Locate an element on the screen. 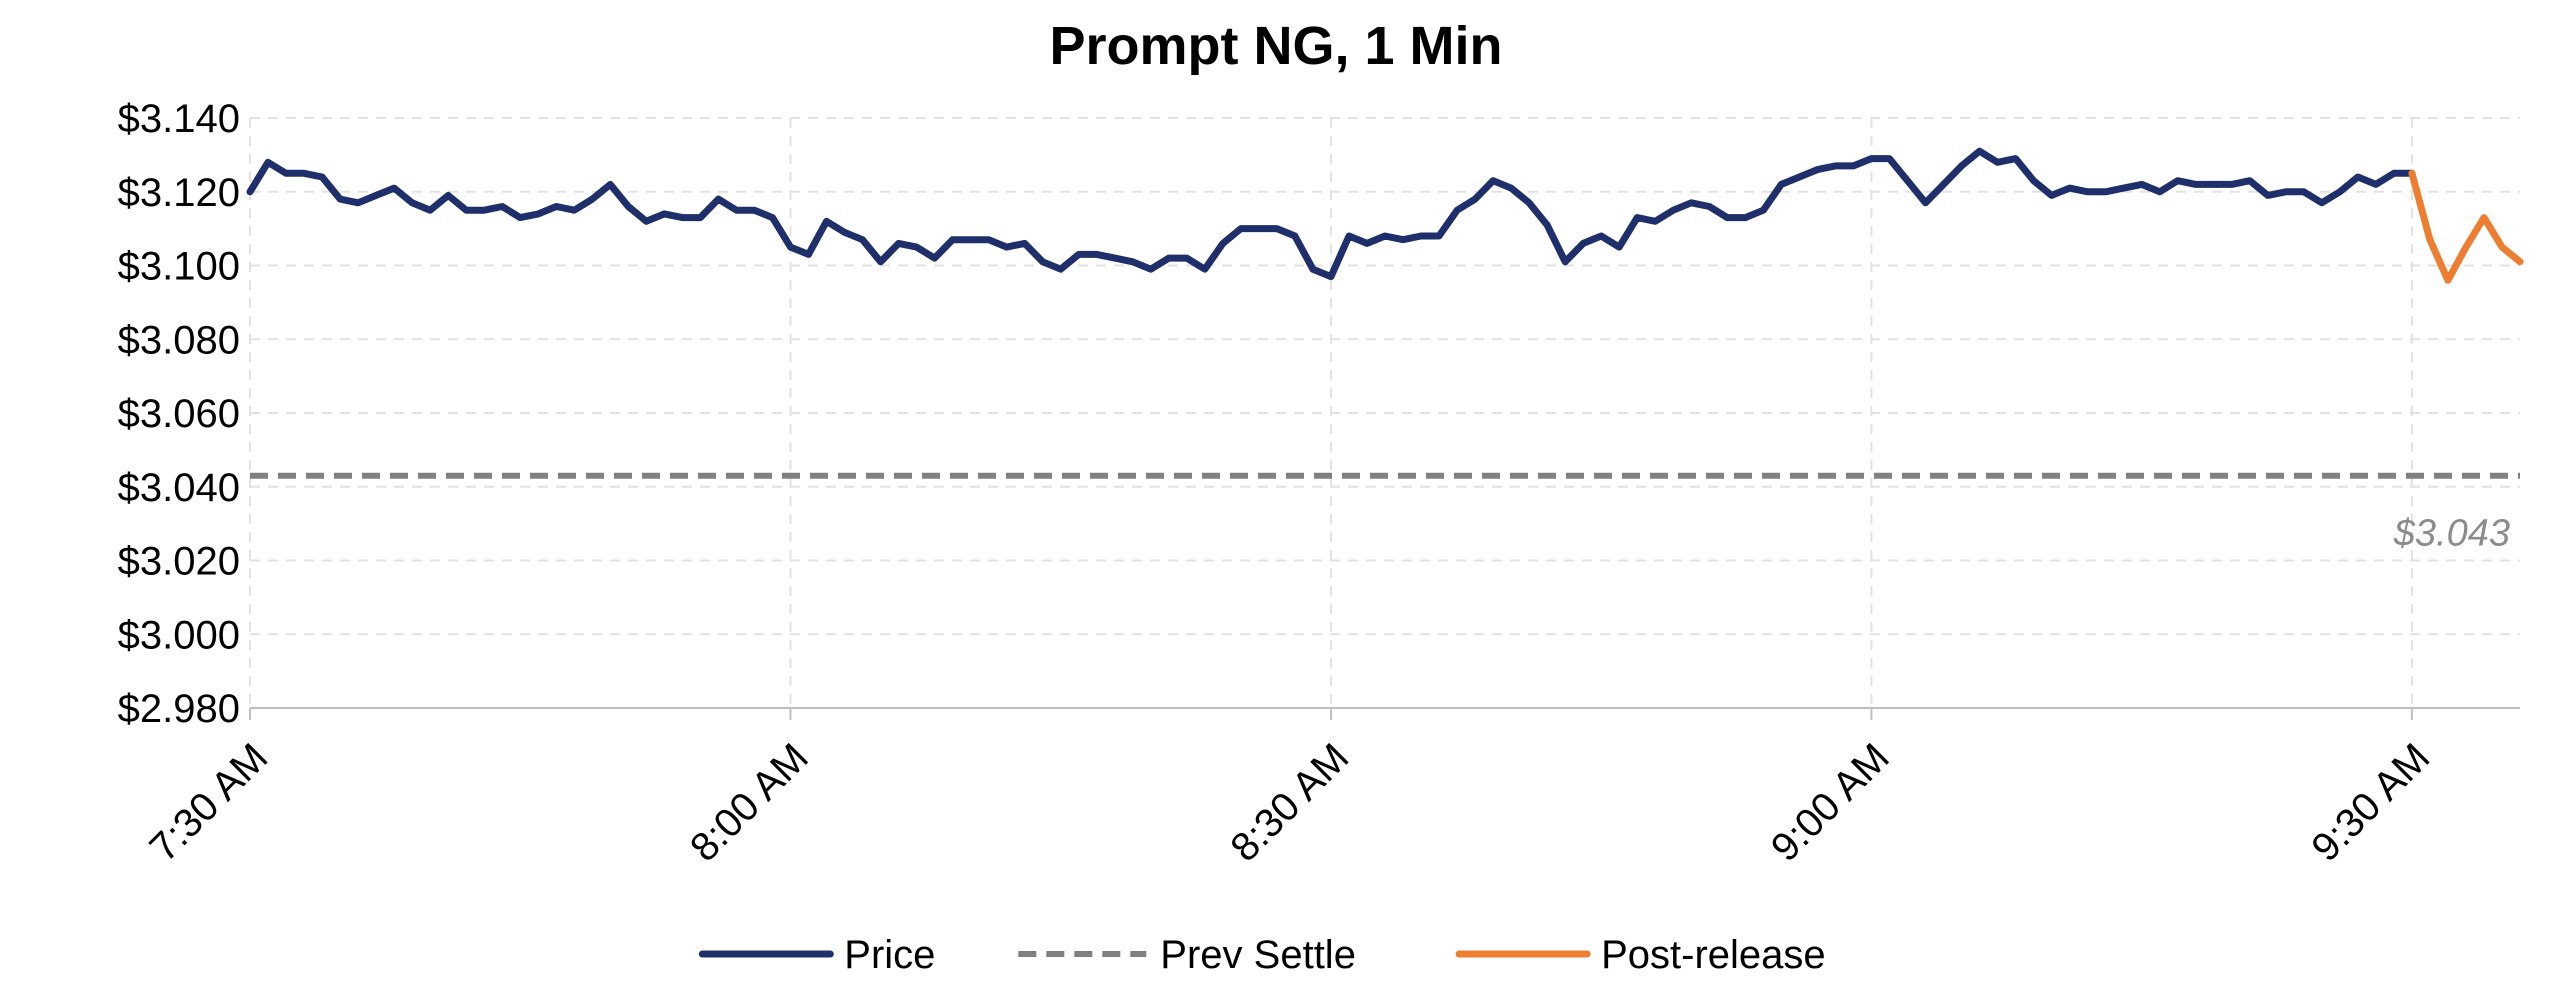 The width and height of the screenshot is (2553, 992). series-line-post-release is located at coordinates (2466, 226).